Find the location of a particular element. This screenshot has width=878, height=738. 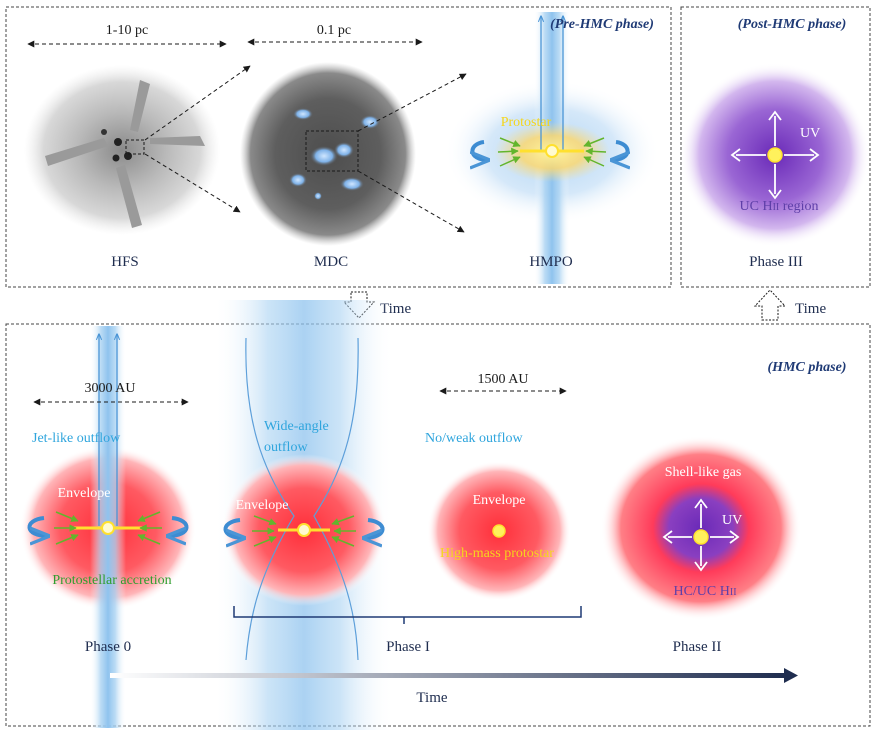

phase1-bracket is located at coordinates (407, 615).